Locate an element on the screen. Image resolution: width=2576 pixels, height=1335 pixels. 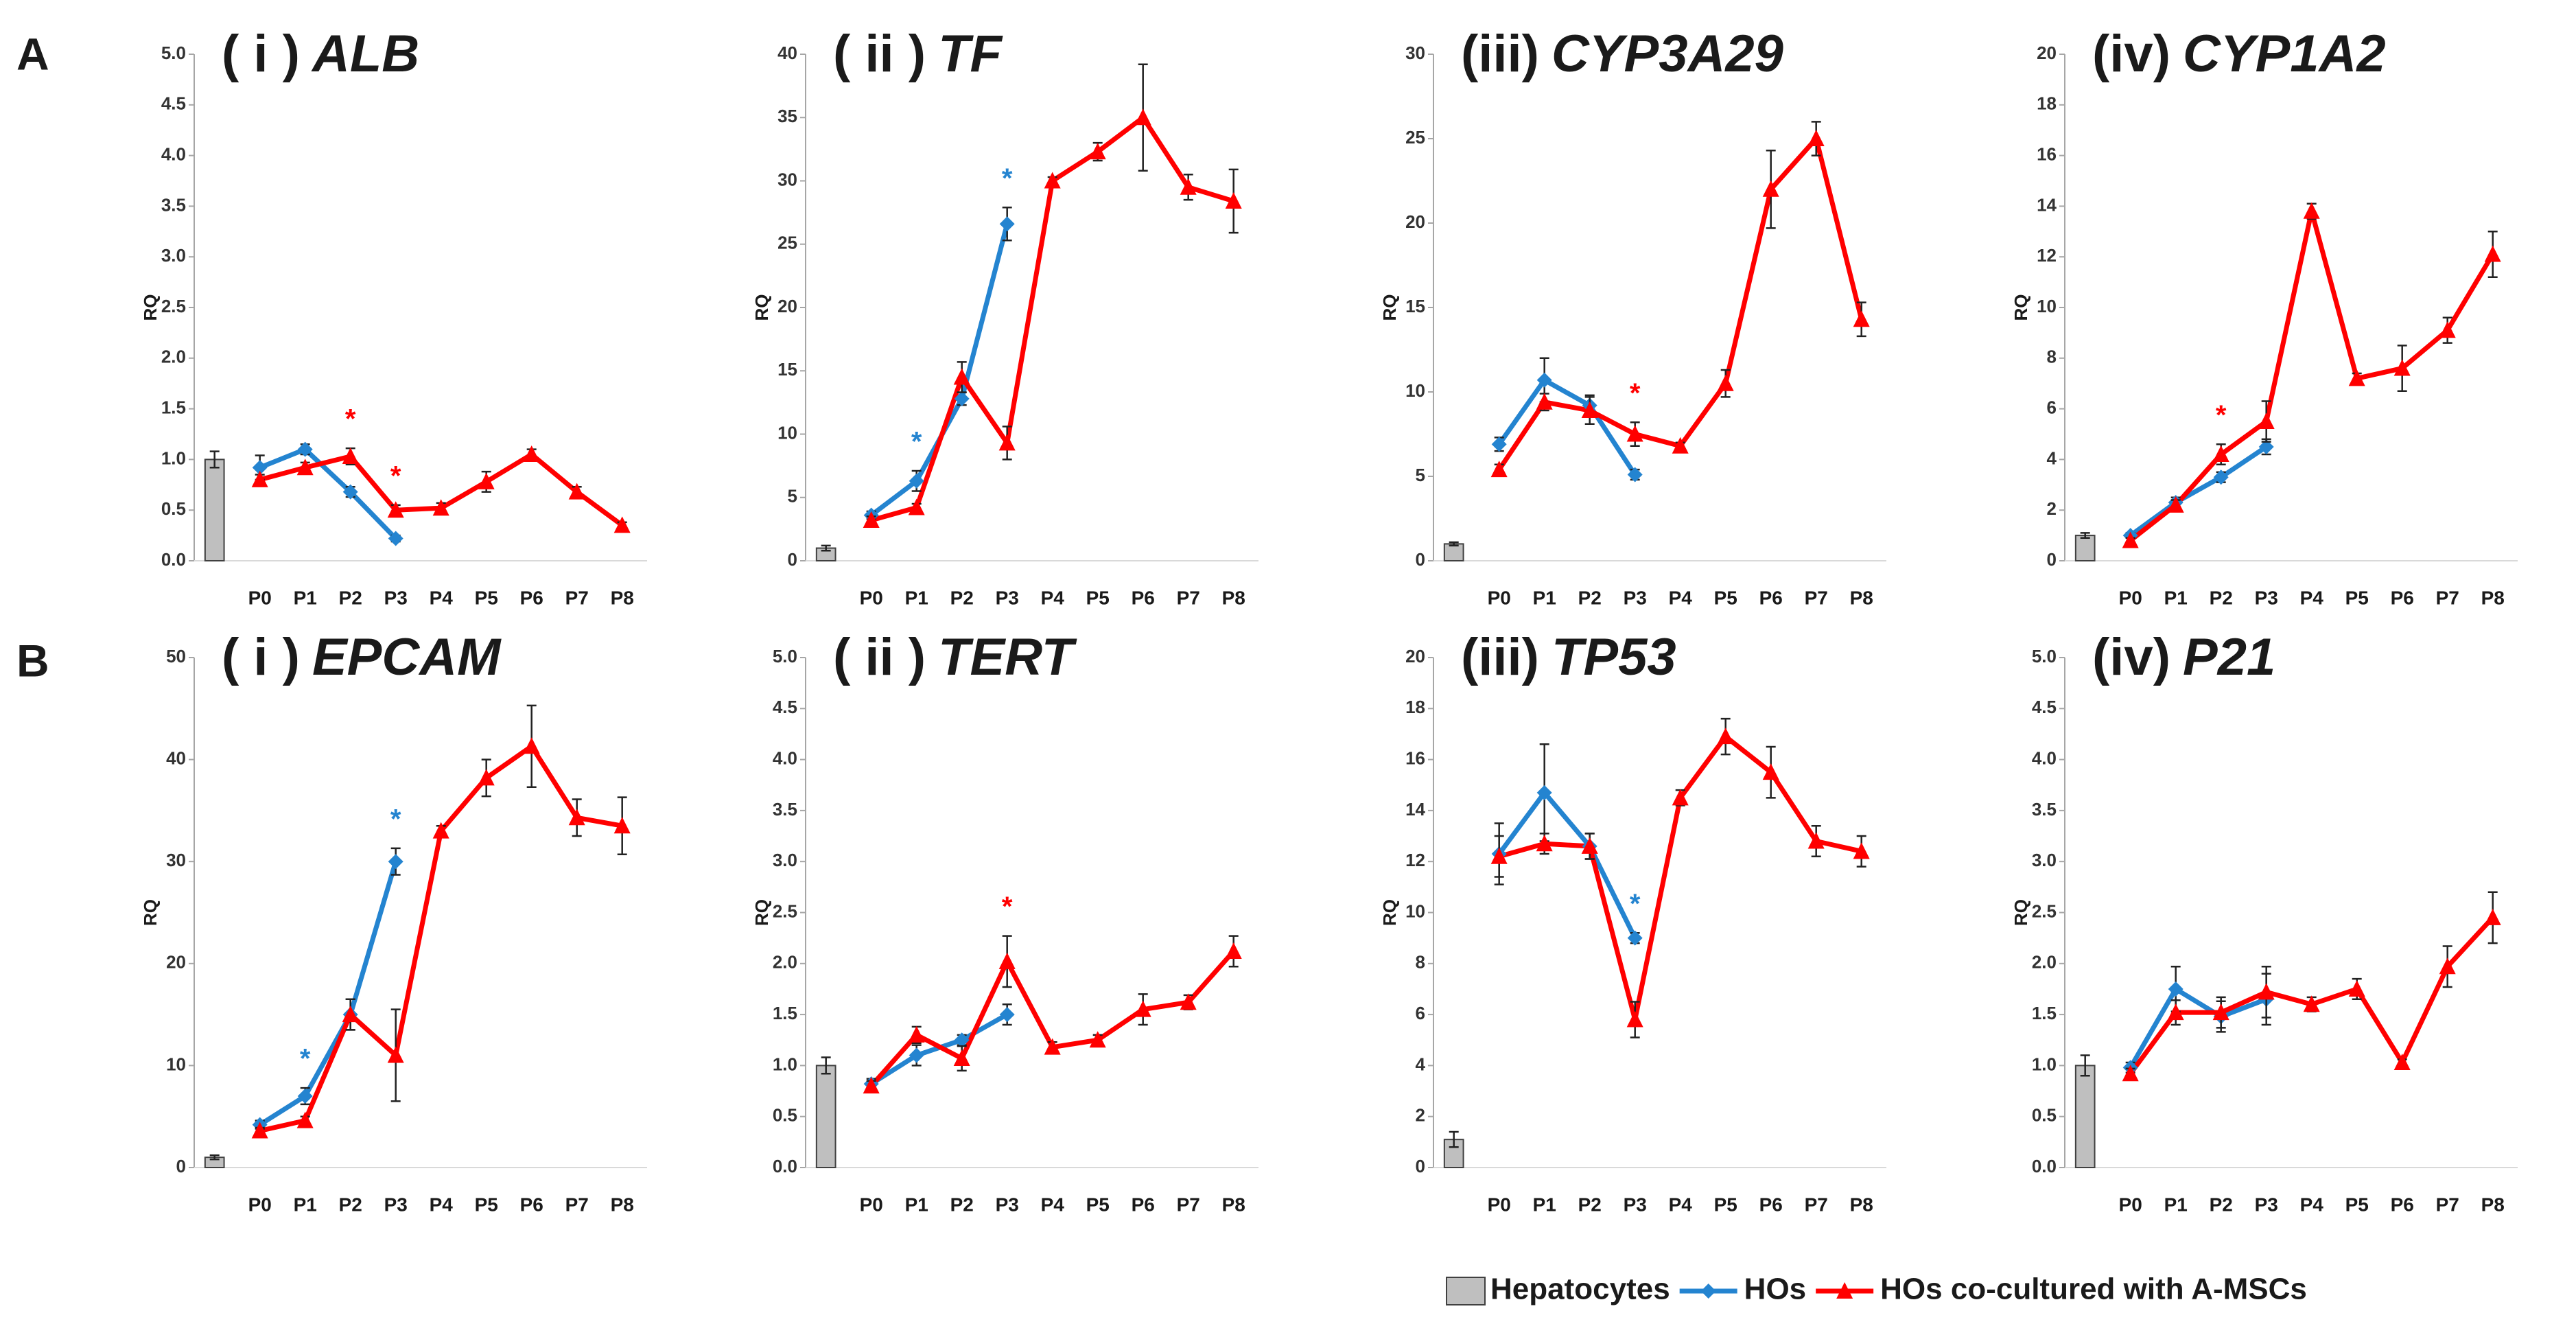
gene-name: CYP1A2 is located at coordinates (2284, 54).